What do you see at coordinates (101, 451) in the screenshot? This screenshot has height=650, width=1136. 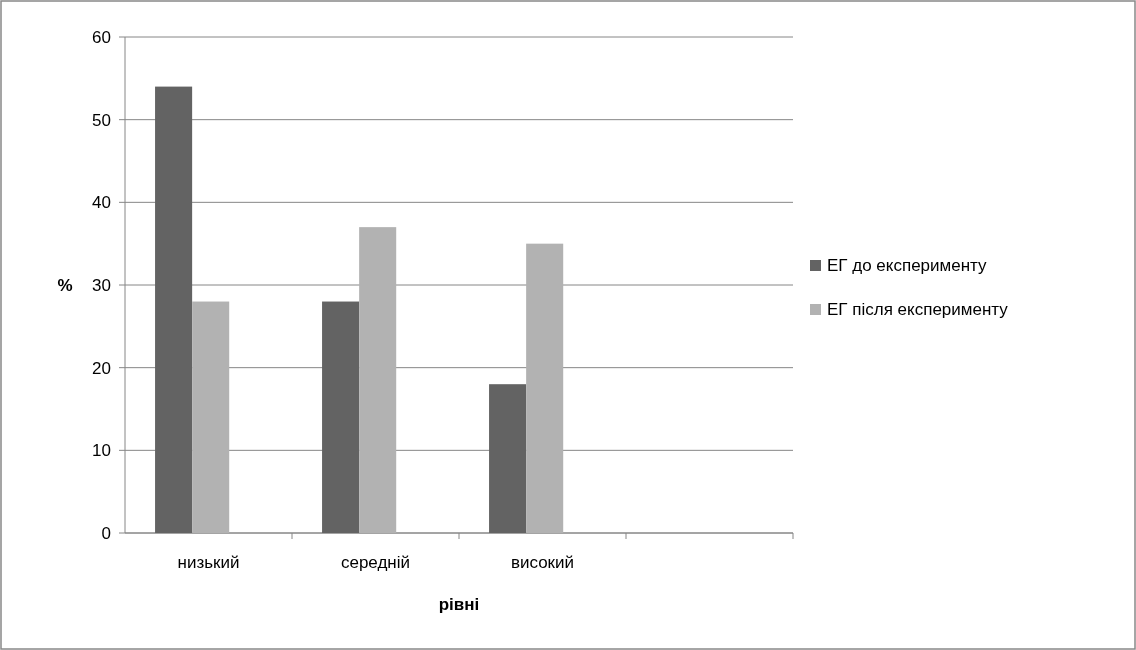 I see `y-tick-label: 10` at bounding box center [101, 451].